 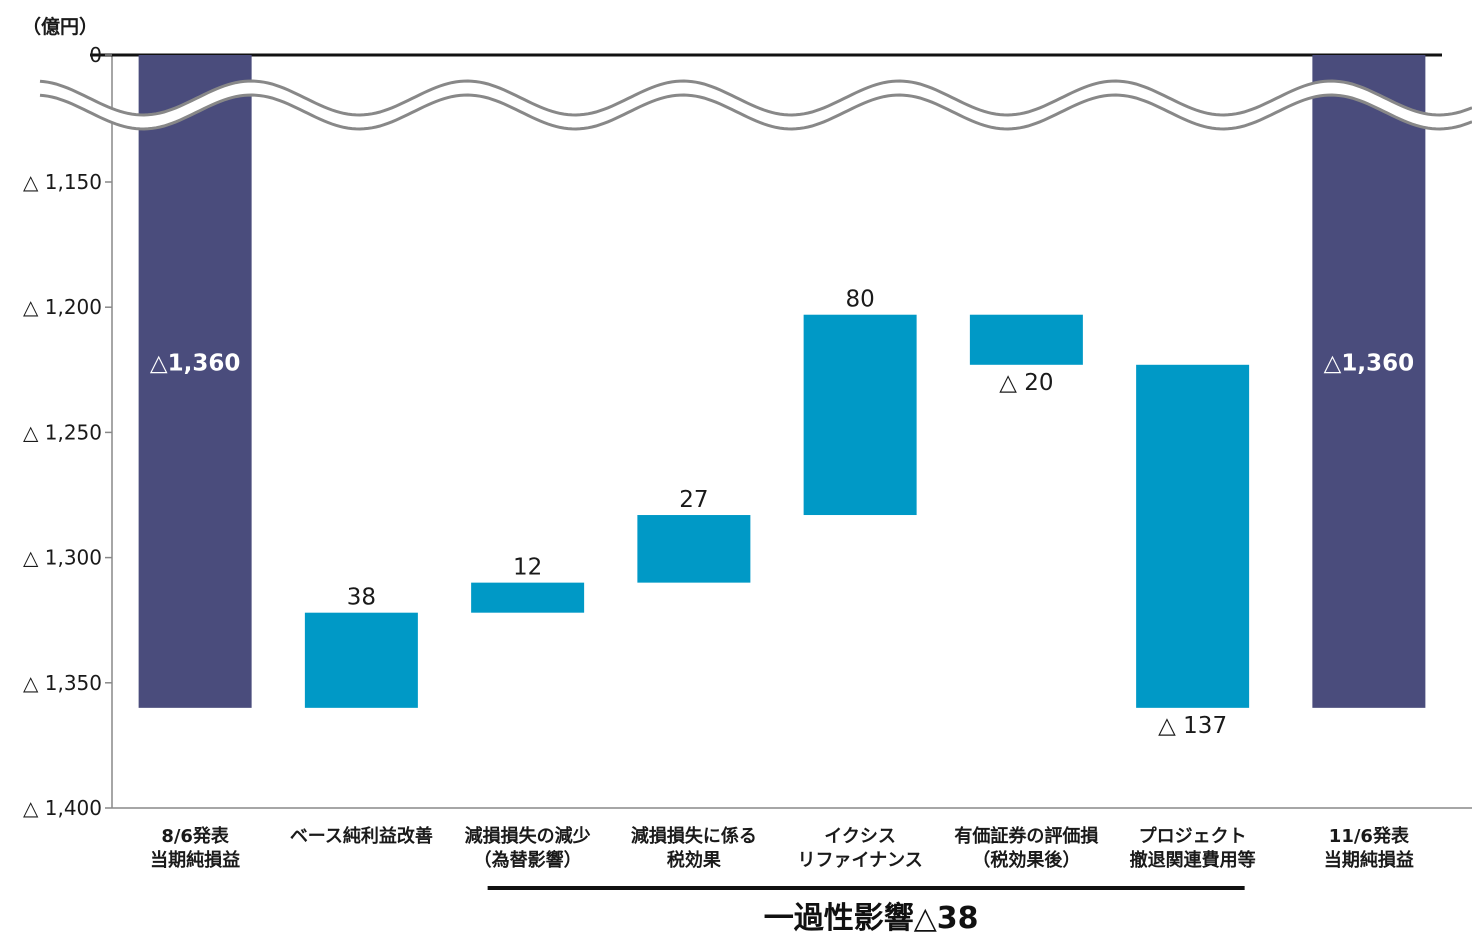 I want to click on category-label: 11/6発表当期純損益, so click(x=1369, y=848).